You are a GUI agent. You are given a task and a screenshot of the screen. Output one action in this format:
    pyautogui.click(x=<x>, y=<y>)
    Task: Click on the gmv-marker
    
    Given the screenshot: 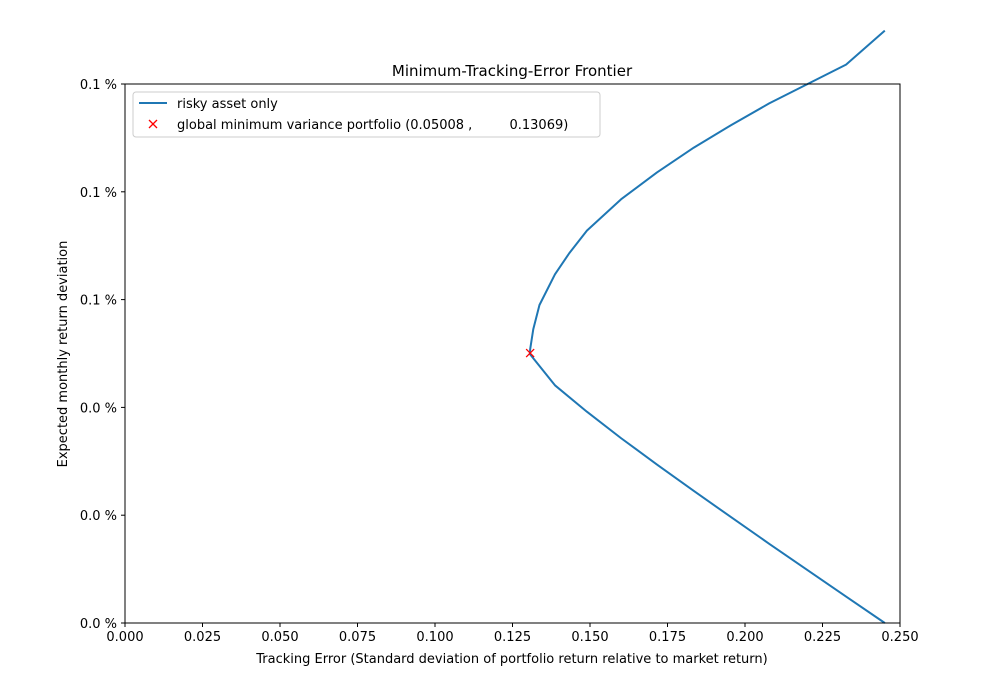 What is the action you would take?
    pyautogui.click(x=530, y=353)
    